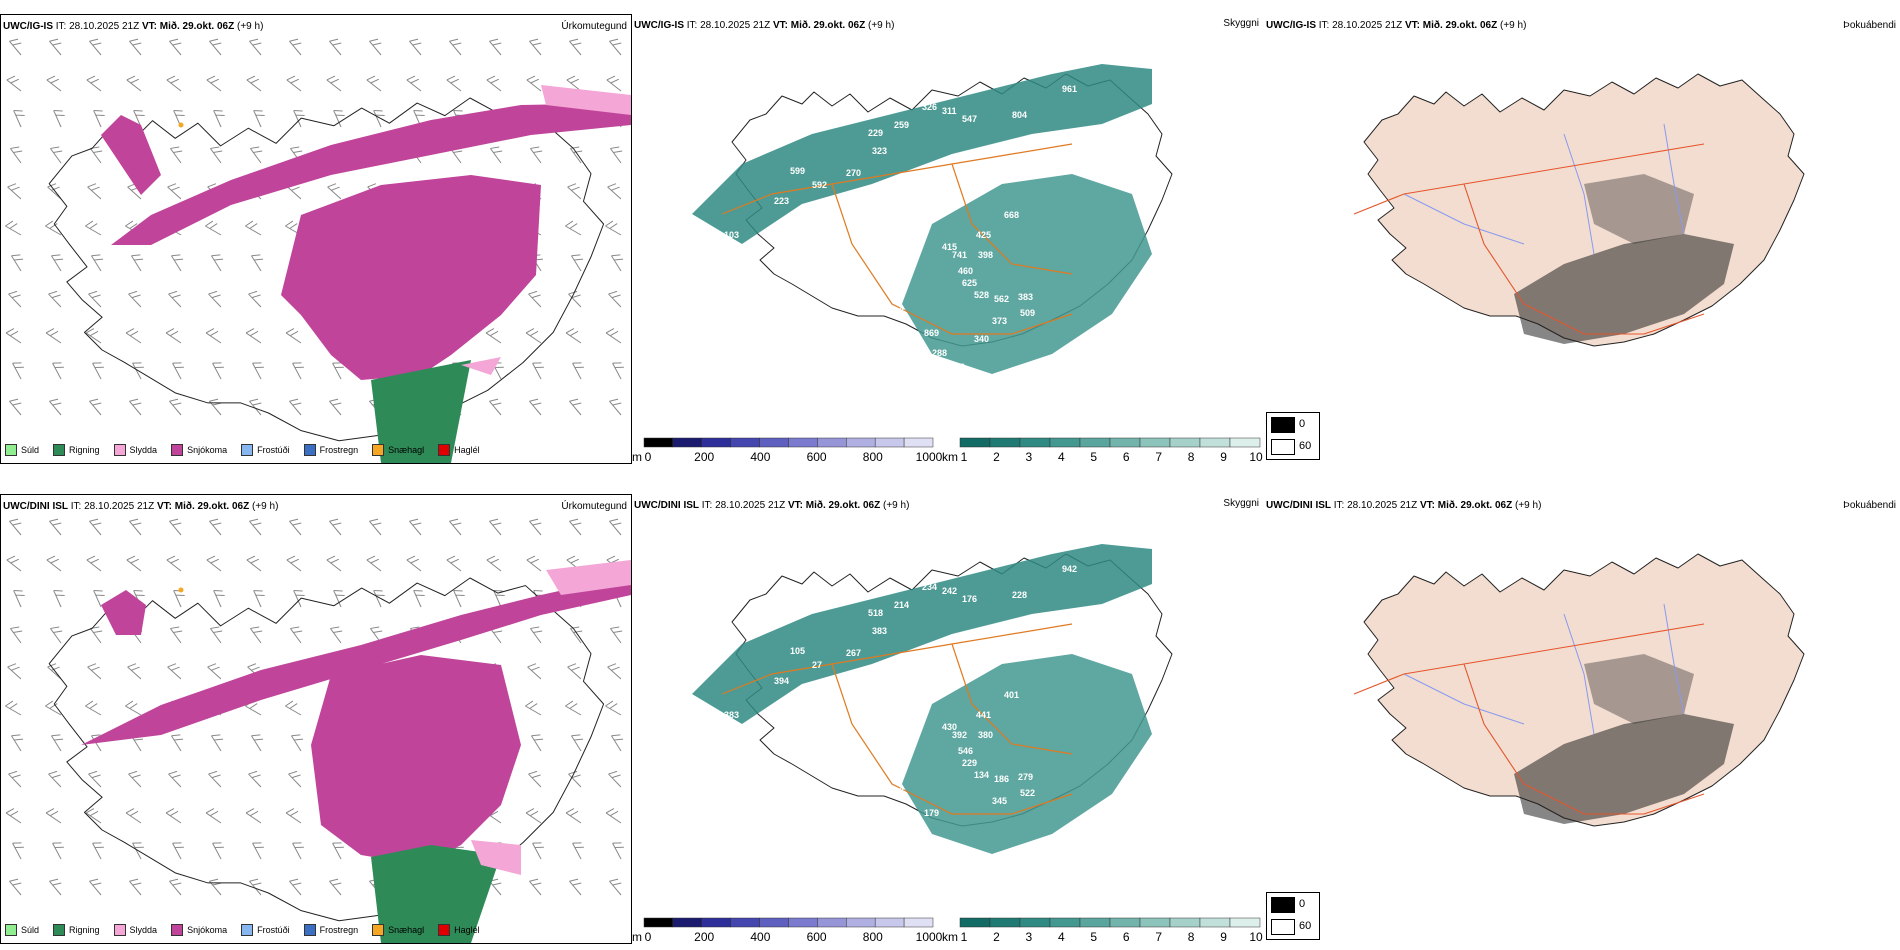  What do you see at coordinates (30, 450) in the screenshot?
I see `legend-label: Súld` at bounding box center [30, 450].